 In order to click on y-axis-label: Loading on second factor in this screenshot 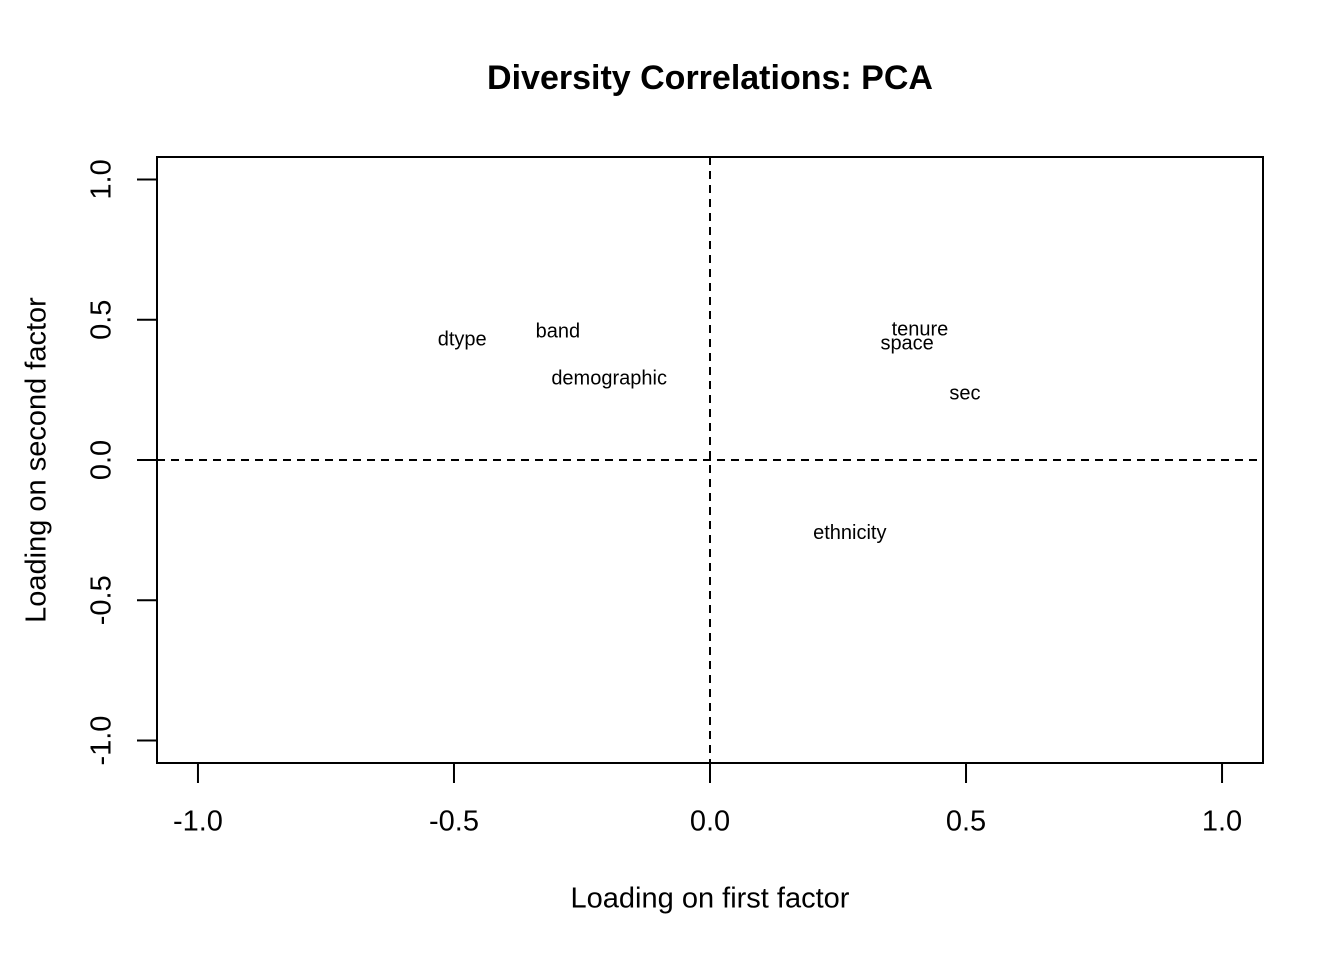, I will do `click(37, 460)`.